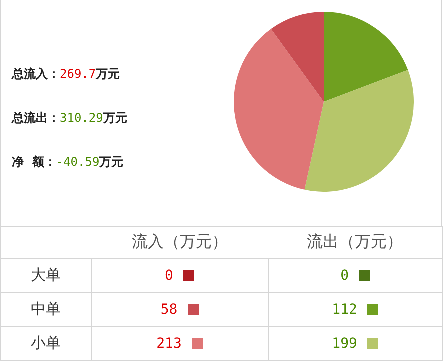  Describe the element at coordinates (345, 310) in the screenshot. I see `data-label: 112` at that location.